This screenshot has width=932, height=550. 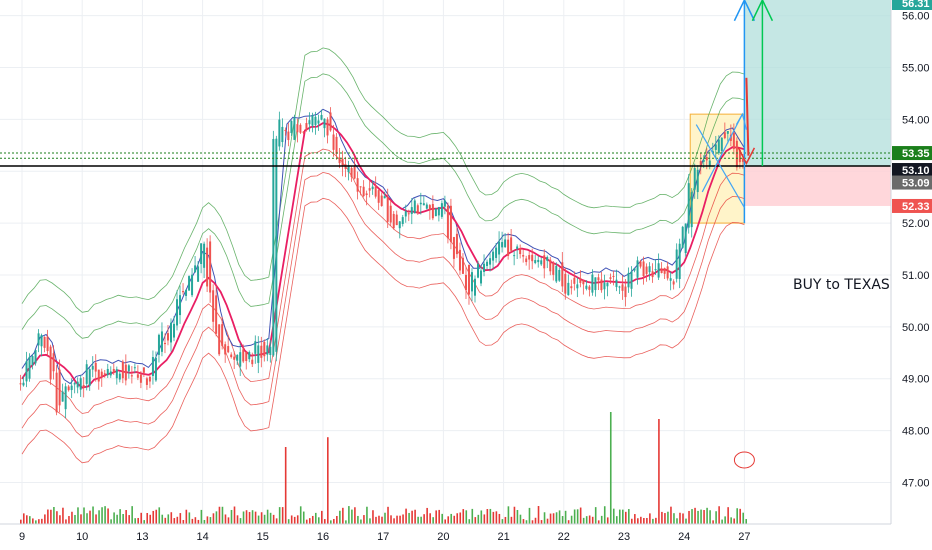 I want to click on time-axis: 9 10 13 14 15 16 17 20 21 22 23 24 27, so click(x=445, y=536).